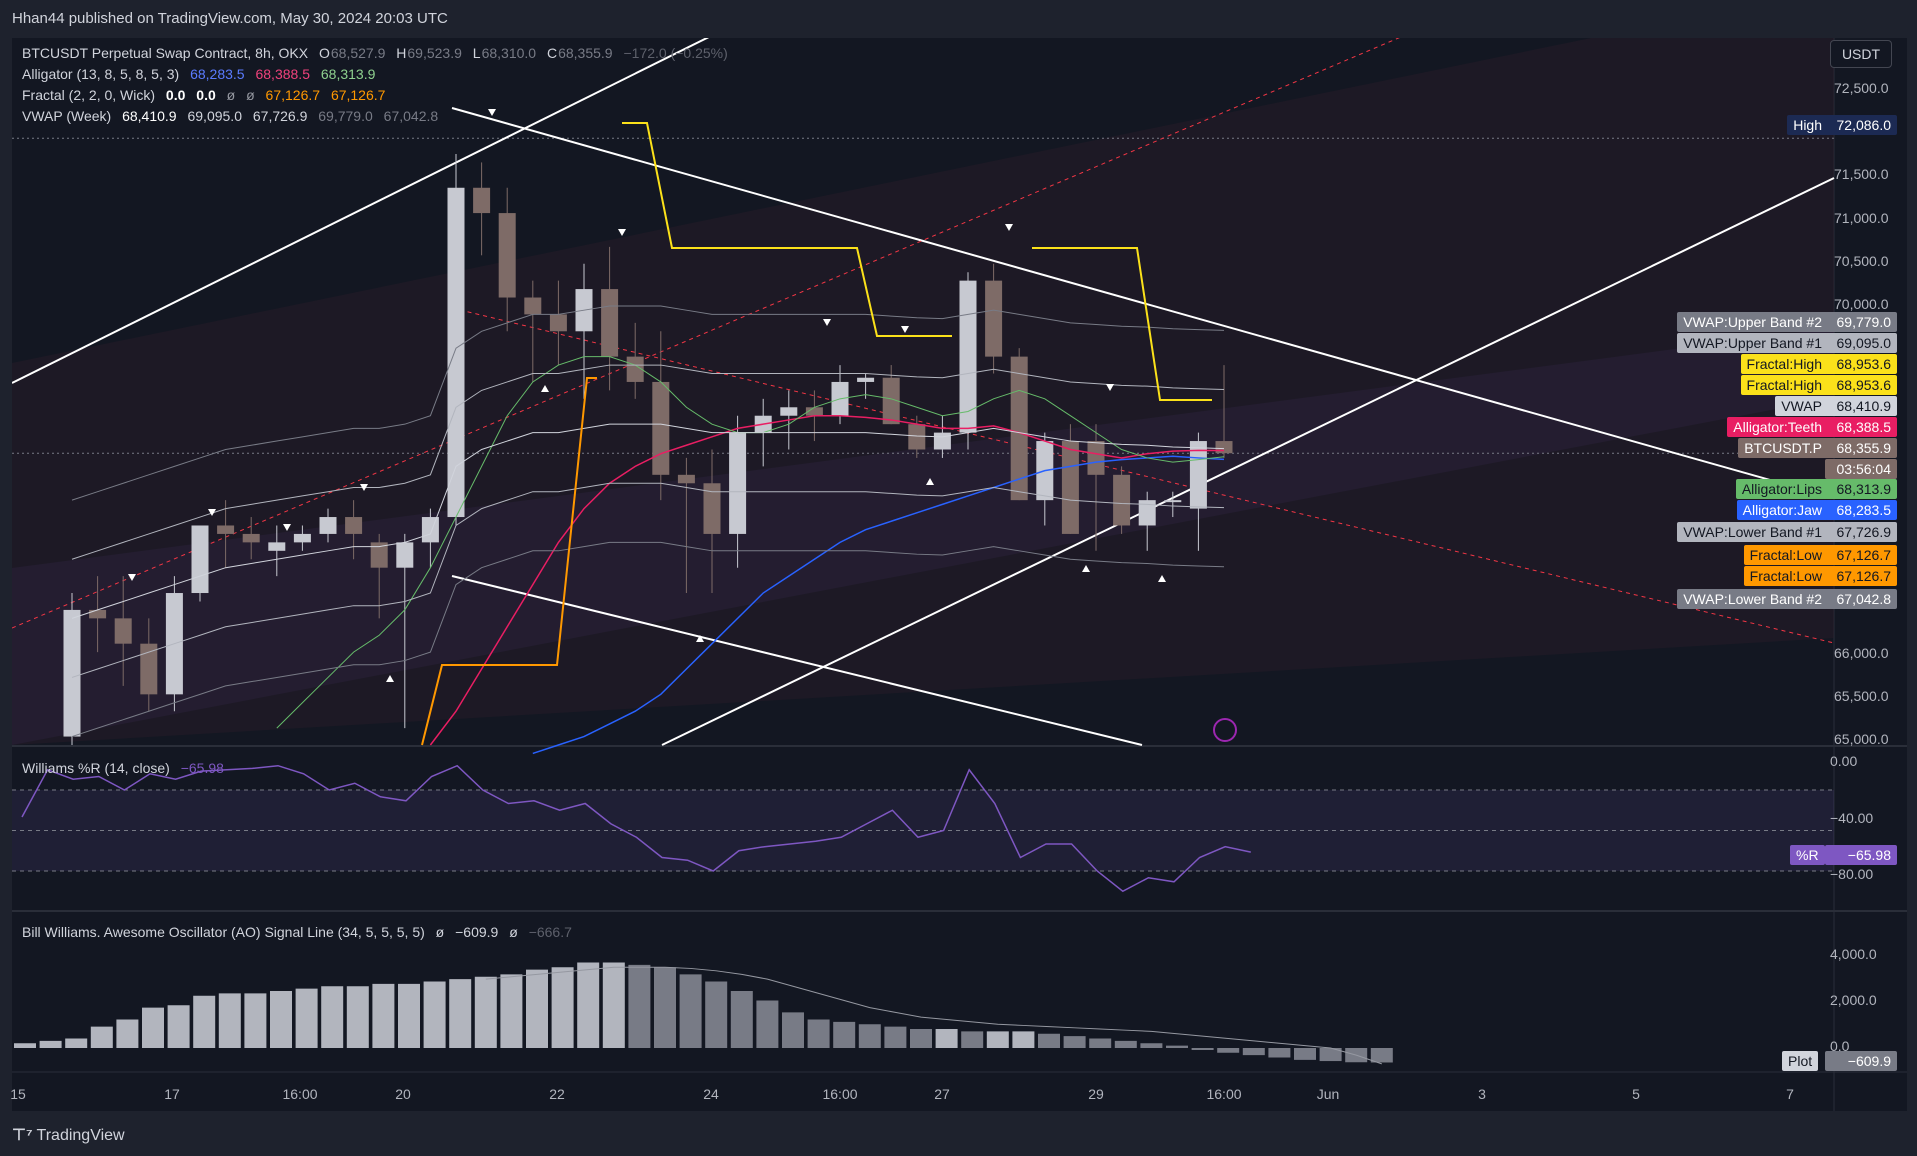 The height and width of the screenshot is (1156, 1917). I want to click on tradingview-logo: ⊤⁷ TradingView, so click(68, 1135).